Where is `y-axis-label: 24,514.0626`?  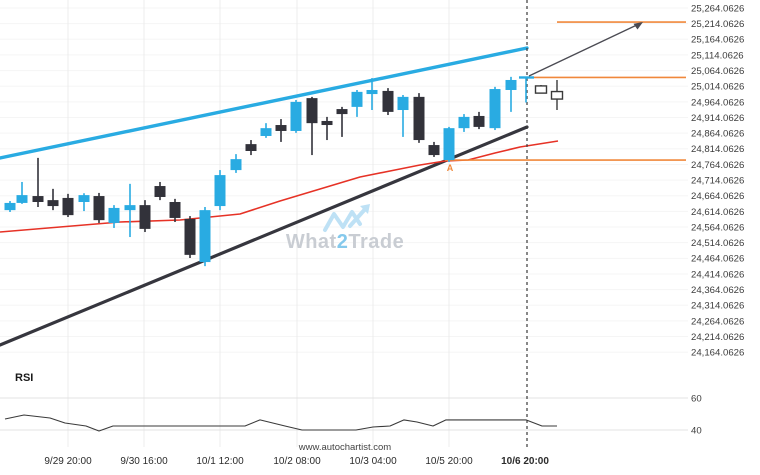
y-axis-label: 24,514.0626 is located at coordinates (717, 243).